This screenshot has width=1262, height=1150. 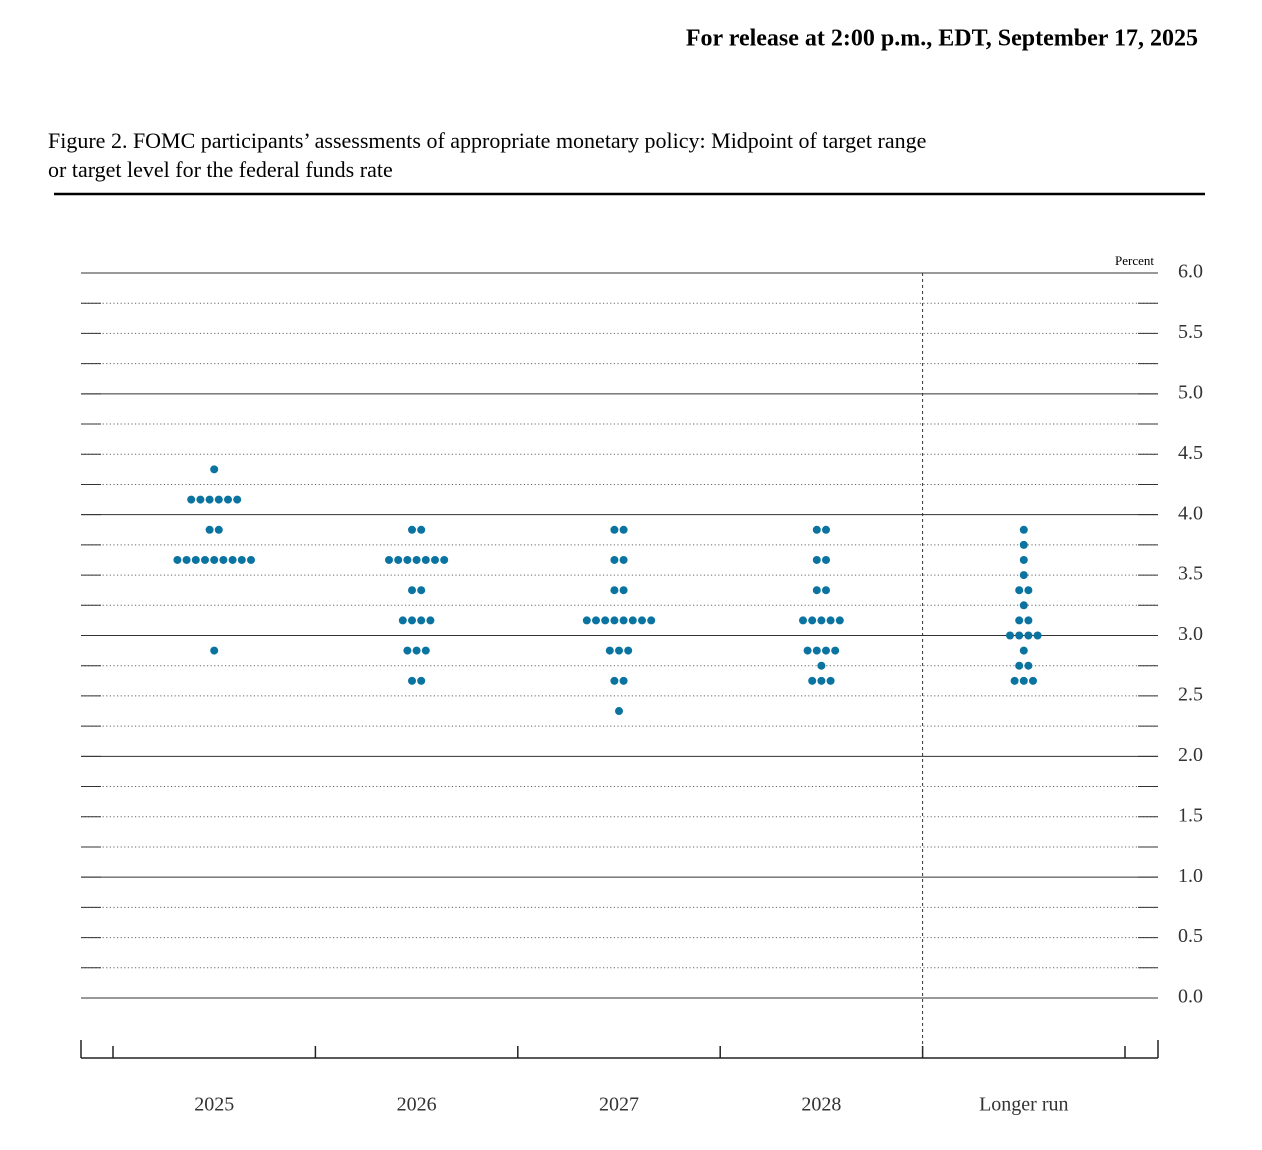 What do you see at coordinates (1190, 513) in the screenshot?
I see `y-tick-label: 4.0` at bounding box center [1190, 513].